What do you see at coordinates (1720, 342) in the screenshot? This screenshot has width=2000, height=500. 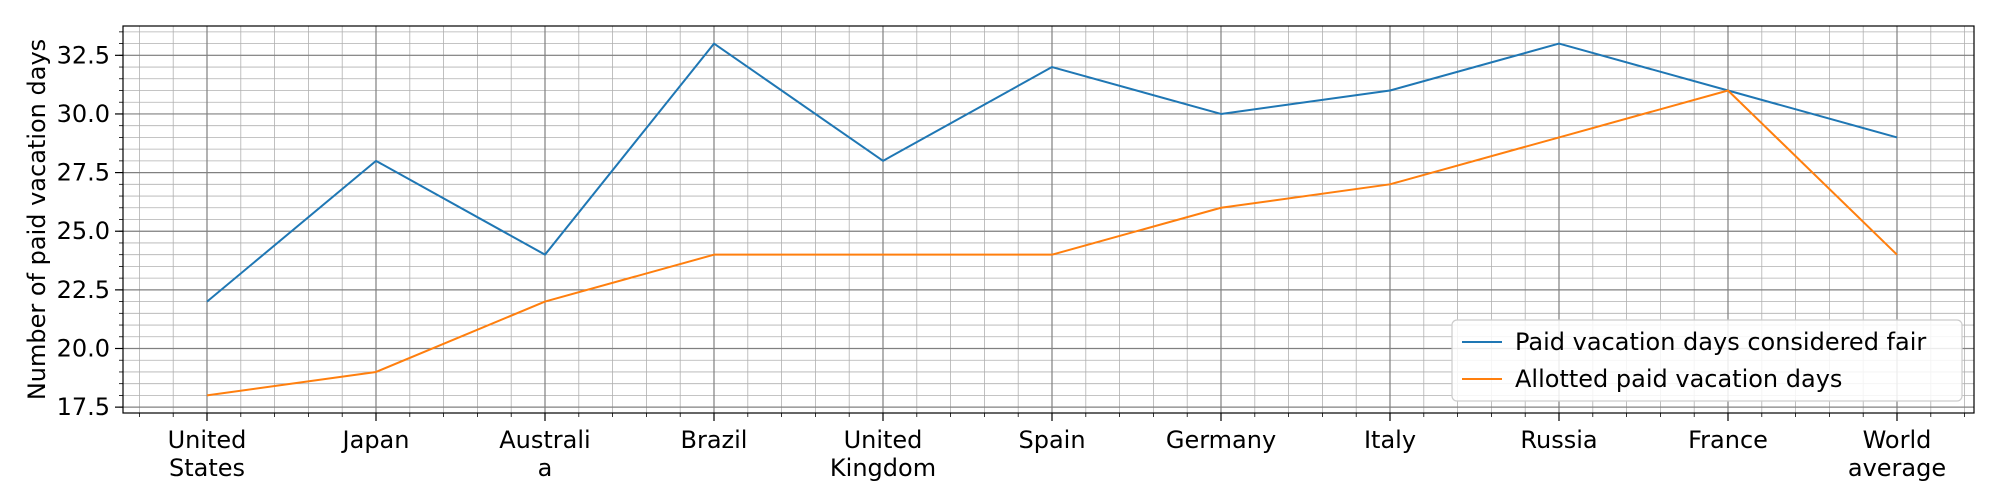 I see `legend-label-fair: Paid vacation days considered fair` at bounding box center [1720, 342].